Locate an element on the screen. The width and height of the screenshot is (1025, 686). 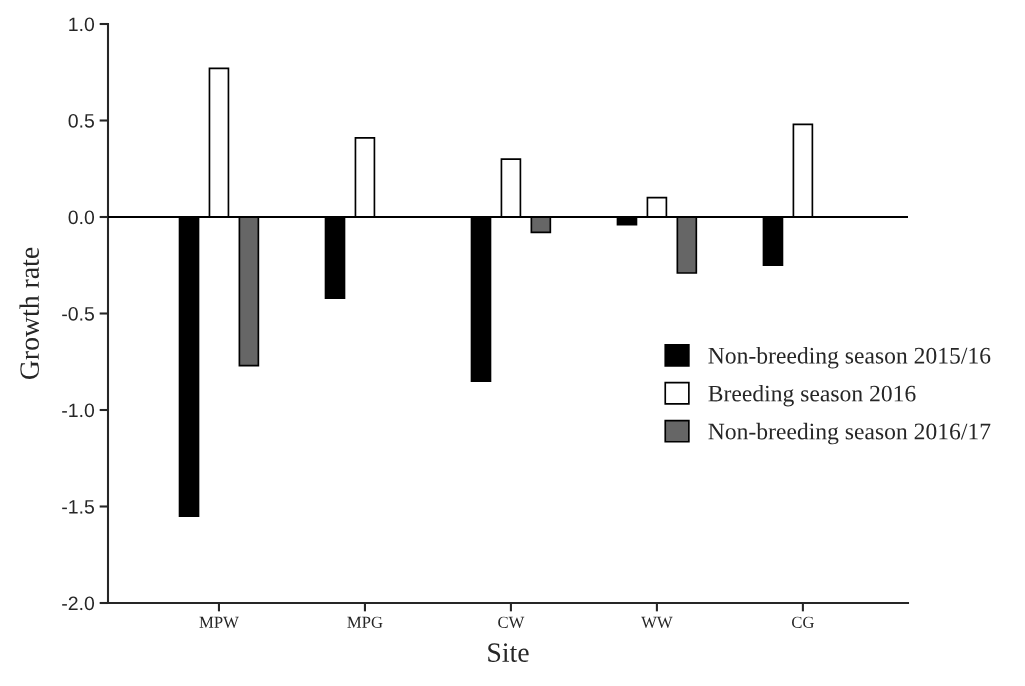
legend-label: Non-breeding season 2015/16 is located at coordinates (849, 358).